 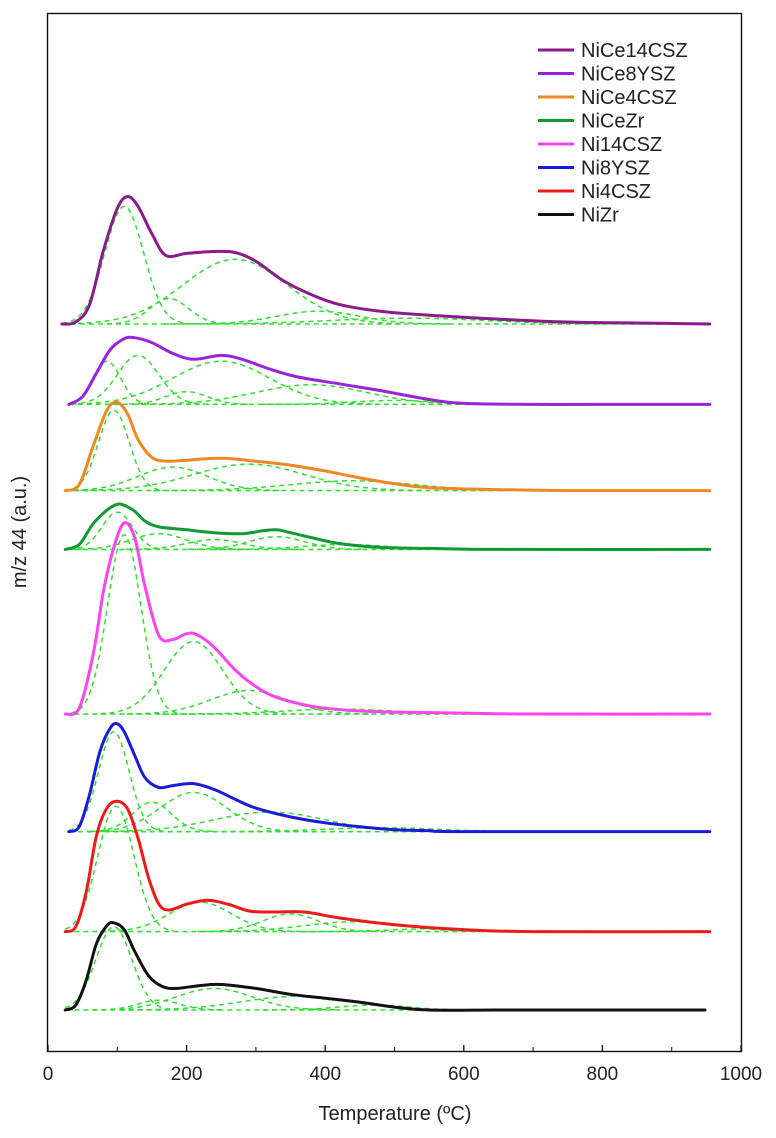 I want to click on x-tick-label: 800, so click(x=603, y=1074).